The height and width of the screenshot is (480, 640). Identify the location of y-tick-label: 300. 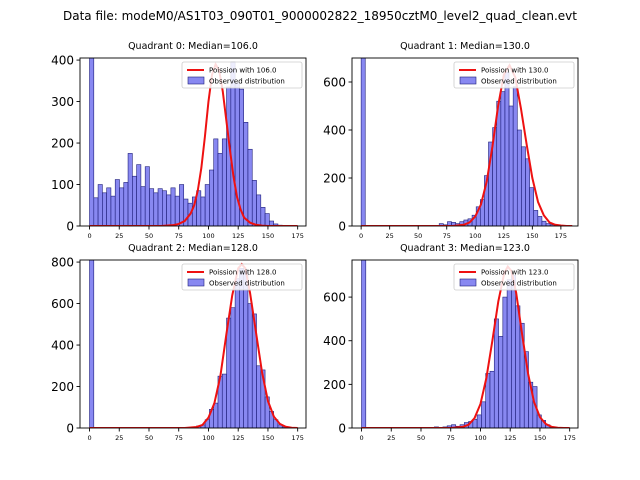
(62, 102).